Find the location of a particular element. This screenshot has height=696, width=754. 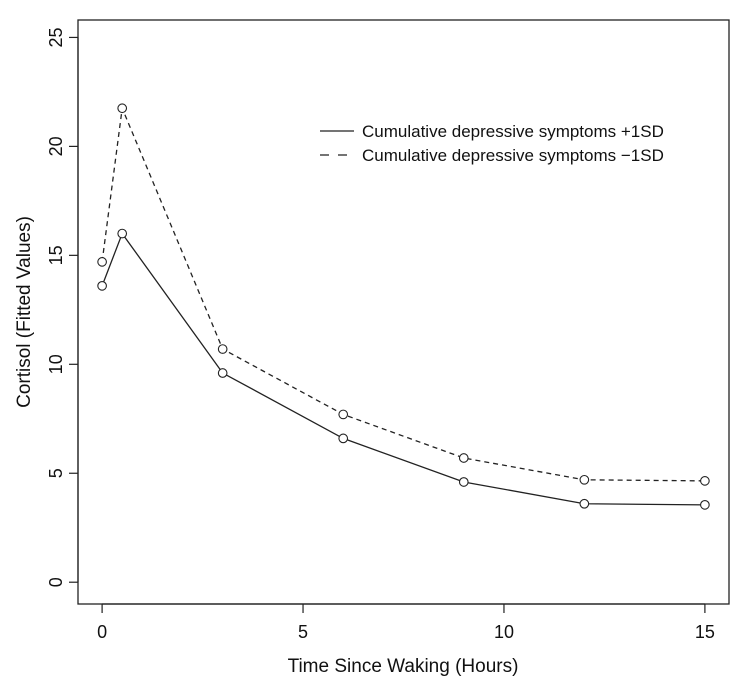

legend-label: Cumulative depressive symptoms −1SD is located at coordinates (513, 155).